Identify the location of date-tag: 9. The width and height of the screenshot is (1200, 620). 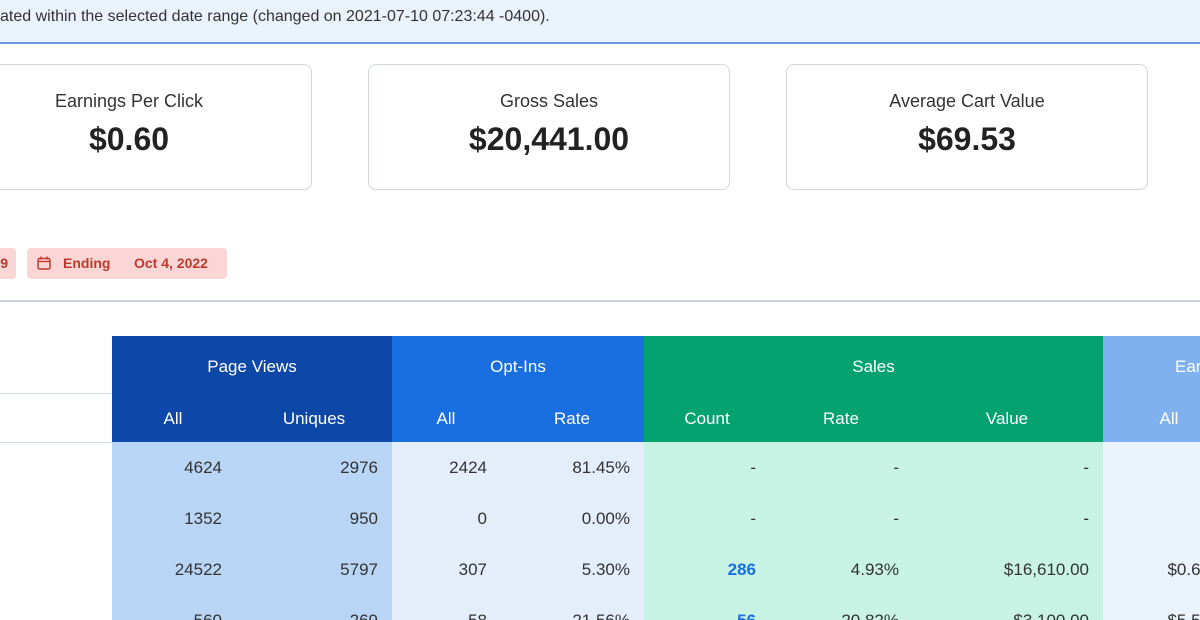
(8, 263).